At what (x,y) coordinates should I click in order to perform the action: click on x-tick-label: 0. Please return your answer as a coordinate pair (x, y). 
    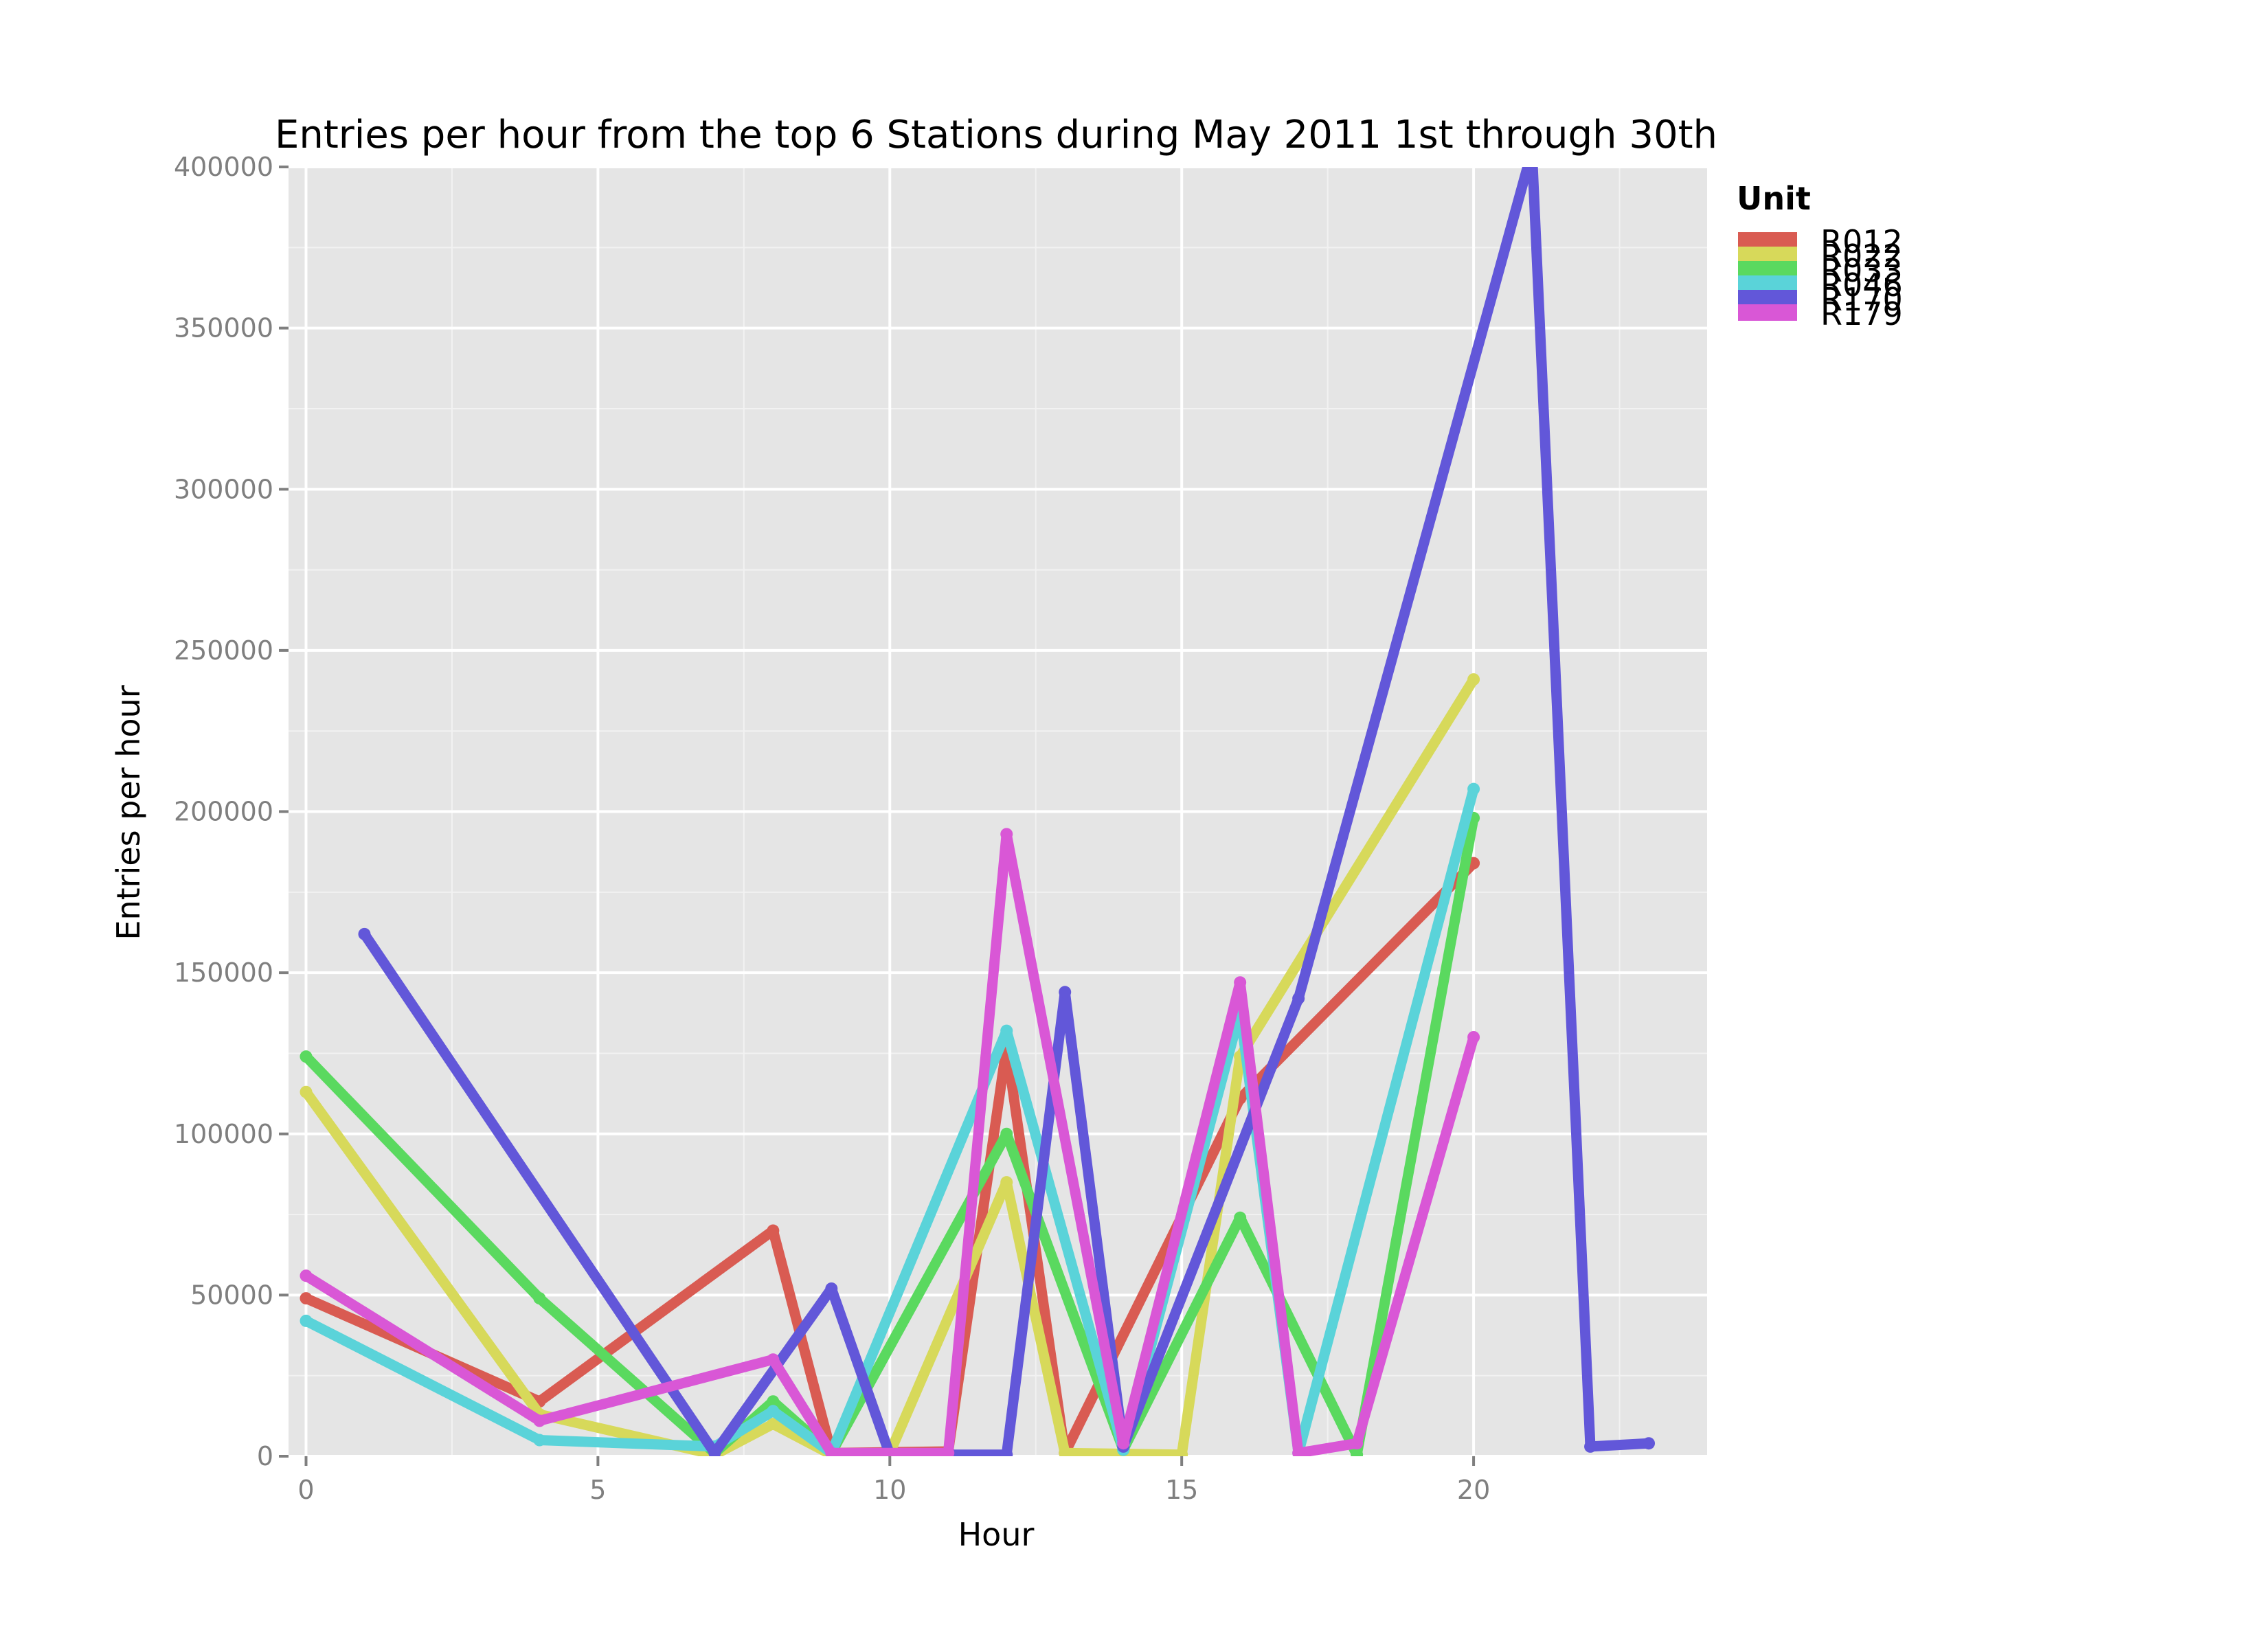
    Looking at the image, I should click on (305, 1490).